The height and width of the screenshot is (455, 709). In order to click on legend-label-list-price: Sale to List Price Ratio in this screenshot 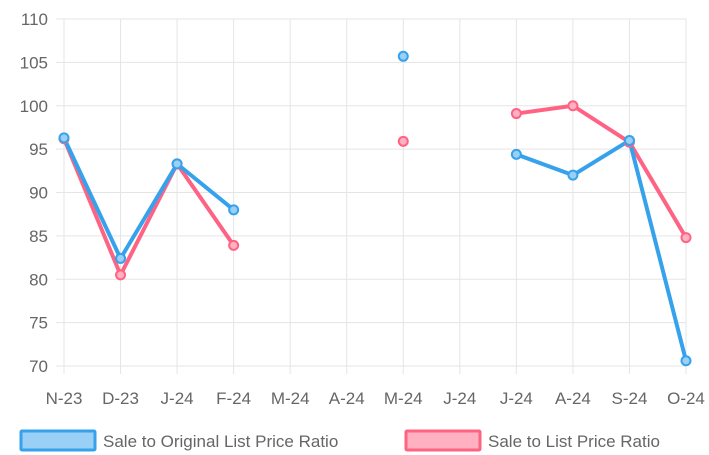, I will do `click(574, 441)`.